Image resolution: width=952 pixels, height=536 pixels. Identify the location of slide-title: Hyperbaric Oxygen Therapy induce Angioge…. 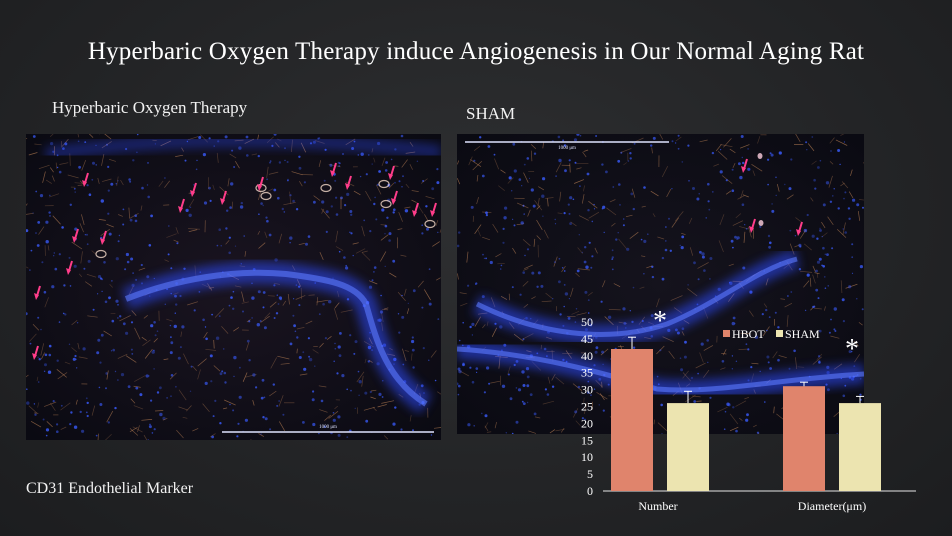
(476, 51).